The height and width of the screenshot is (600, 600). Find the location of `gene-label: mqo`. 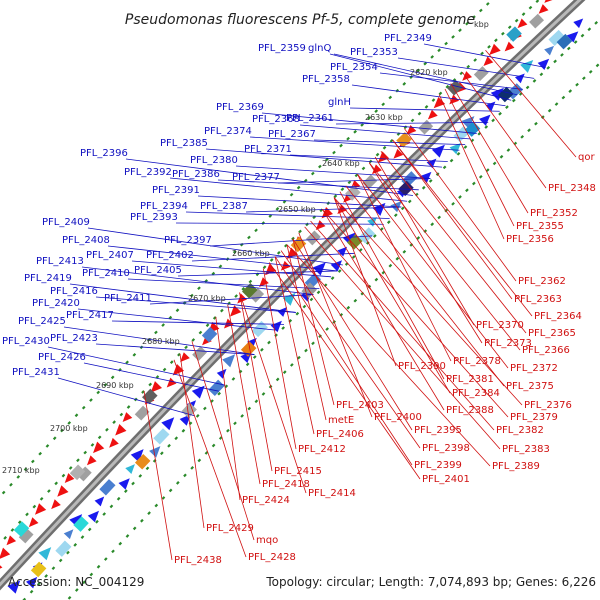

gene-label: mqo is located at coordinates (267, 540).